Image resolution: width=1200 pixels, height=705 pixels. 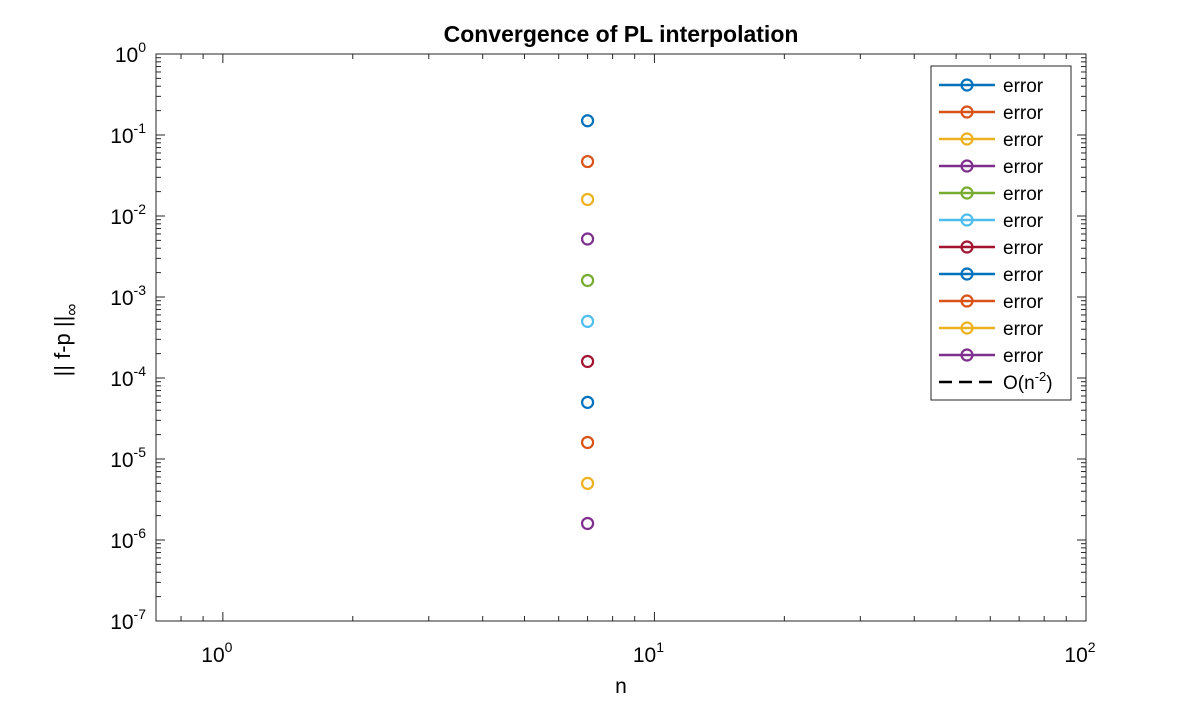 I want to click on legend-label-reference: O(n-2), so click(x=1028, y=381).